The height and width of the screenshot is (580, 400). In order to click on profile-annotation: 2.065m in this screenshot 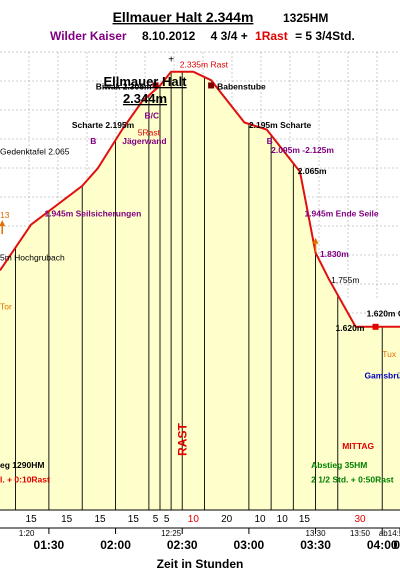, I will do `click(312, 171)`.